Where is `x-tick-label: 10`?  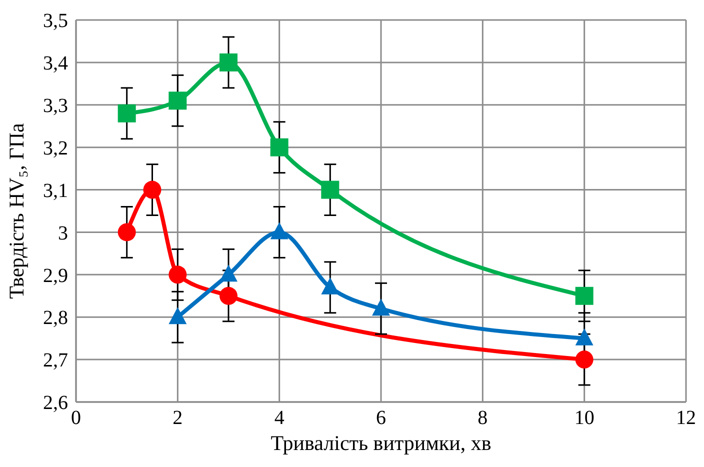
x-tick-label: 10 is located at coordinates (584, 418).